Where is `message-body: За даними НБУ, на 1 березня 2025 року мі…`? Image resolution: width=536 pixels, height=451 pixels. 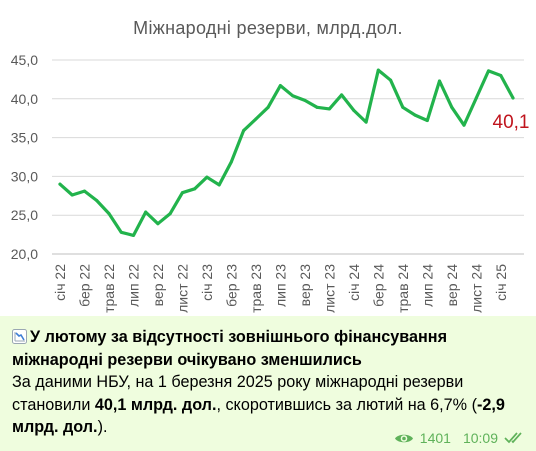
message-body: За даними НБУ, на 1 березня 2025 року мі… is located at coordinates (269, 405).